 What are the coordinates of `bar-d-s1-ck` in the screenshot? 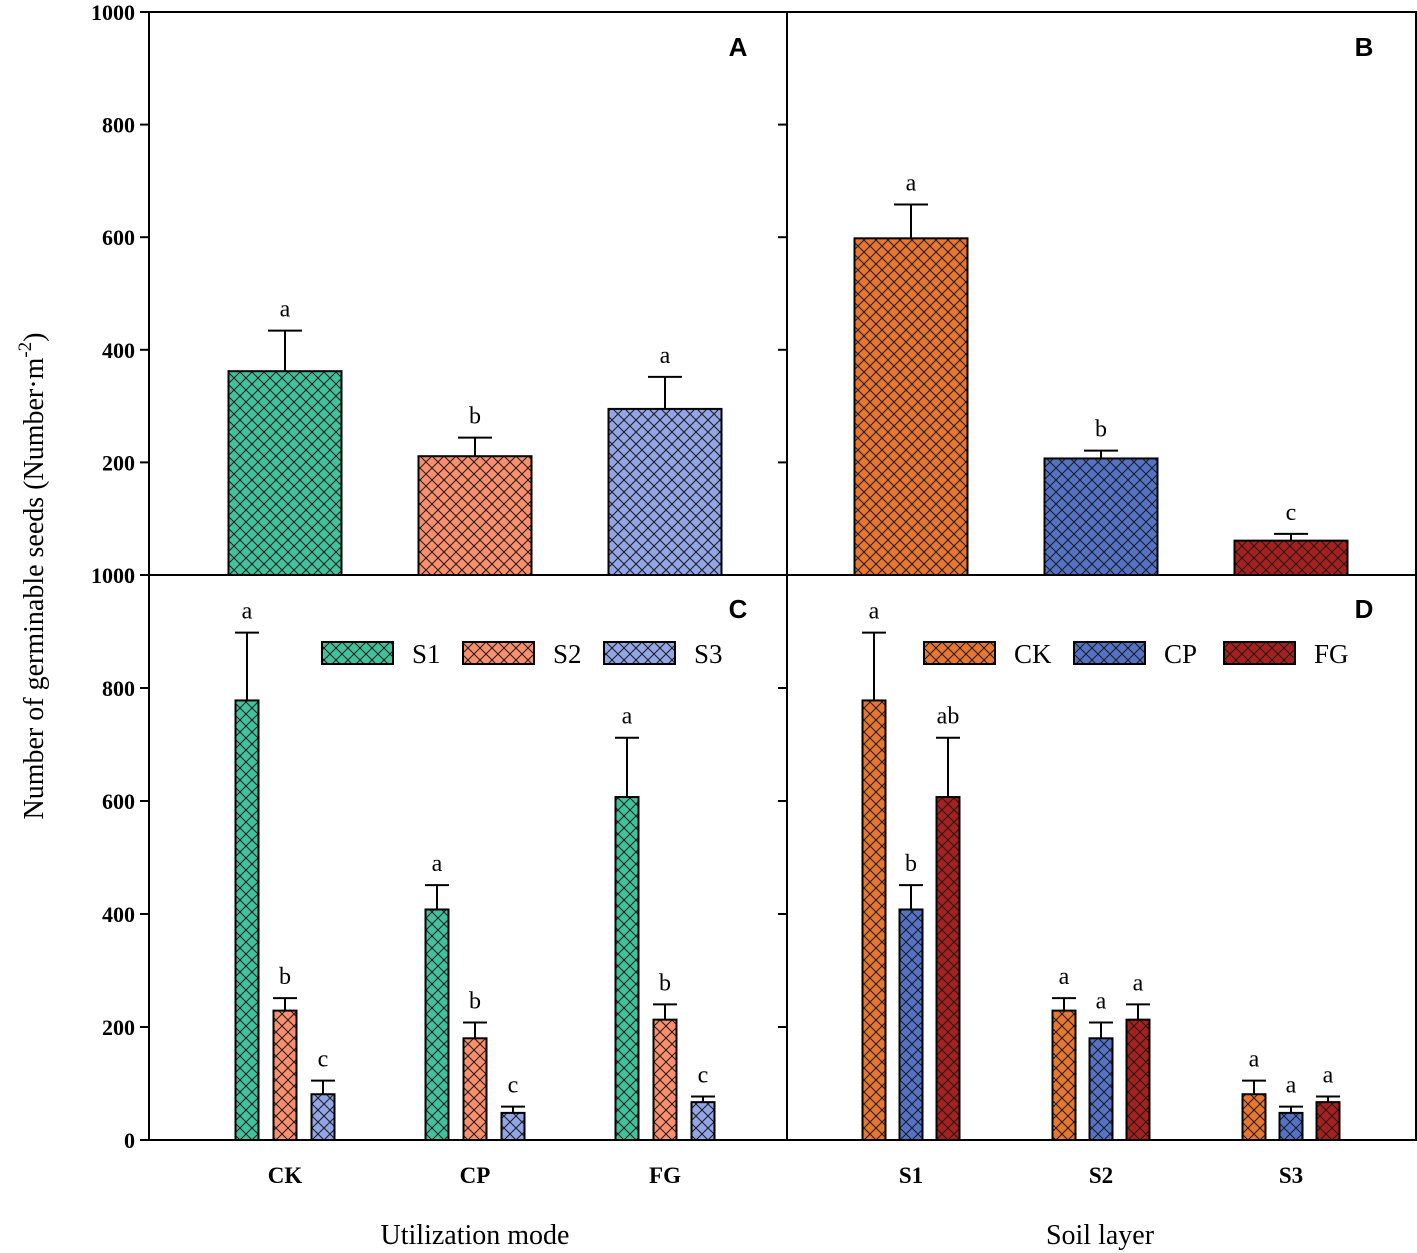 It's located at (874, 920).